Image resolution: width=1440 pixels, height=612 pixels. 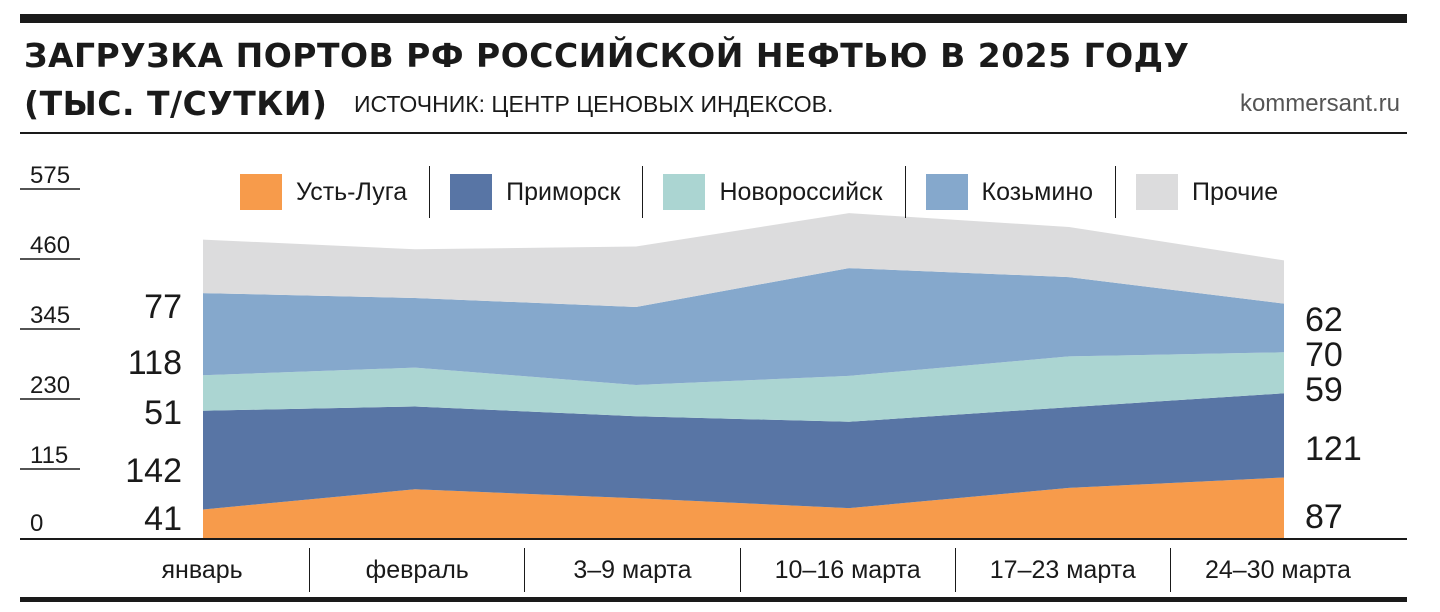 I want to click on legend-label: Приморск, so click(x=563, y=191).